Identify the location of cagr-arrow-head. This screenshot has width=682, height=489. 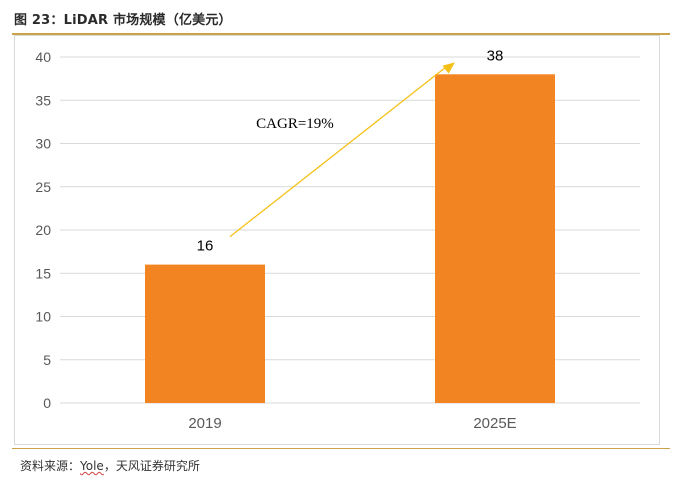
(448, 68).